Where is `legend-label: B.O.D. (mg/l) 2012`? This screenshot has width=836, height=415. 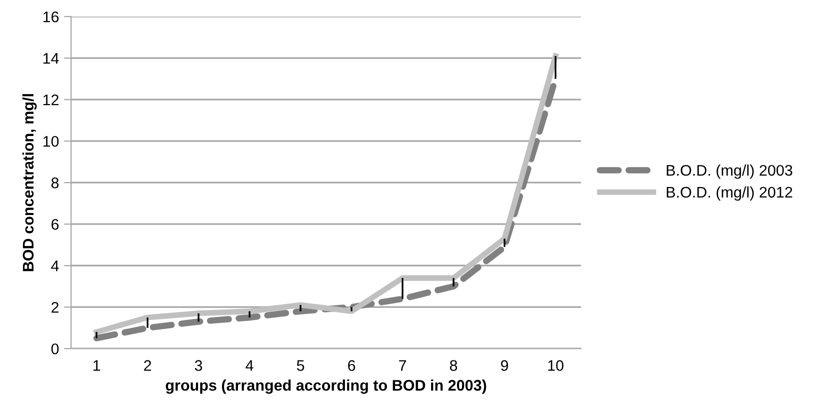
legend-label: B.O.D. (mg/l) 2012 is located at coordinates (729, 193).